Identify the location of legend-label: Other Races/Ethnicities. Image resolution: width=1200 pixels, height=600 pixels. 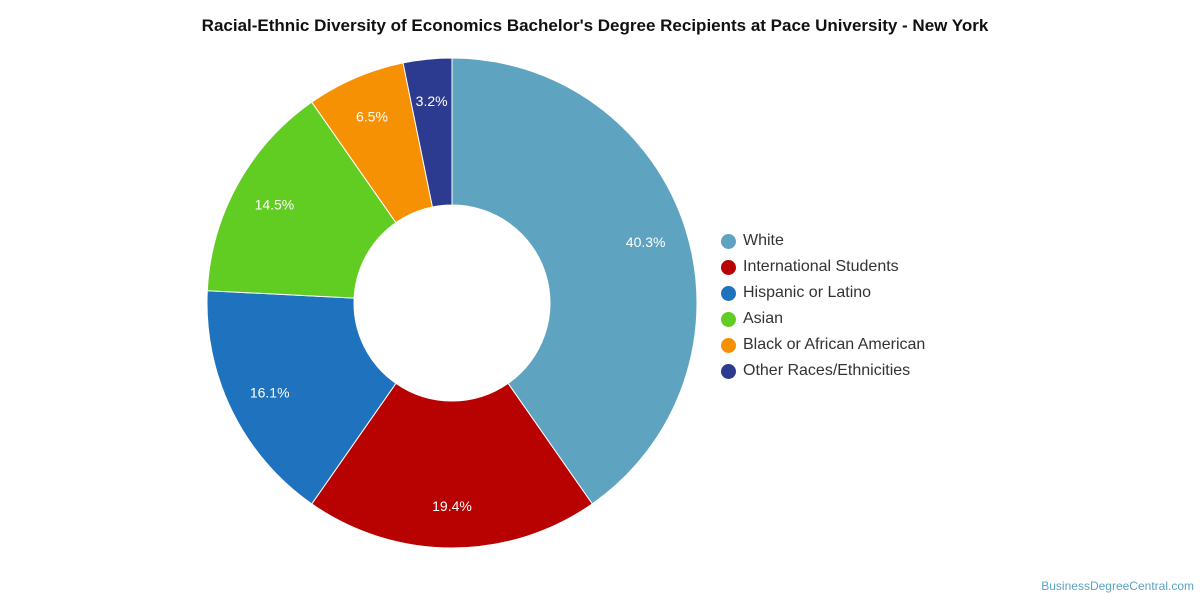
(827, 370).